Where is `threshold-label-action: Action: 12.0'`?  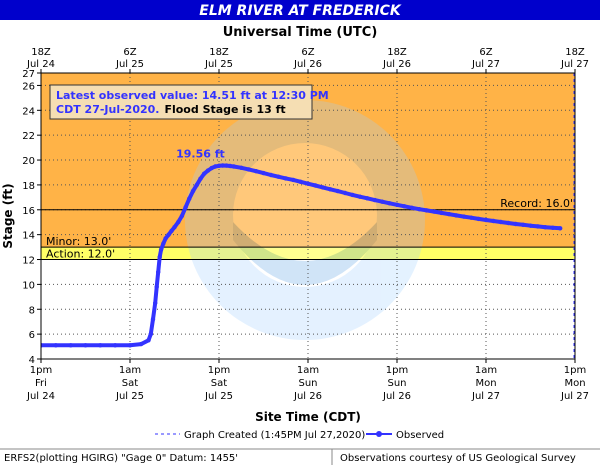
threshold-label-action: Action: 12.0' is located at coordinates (80, 254).